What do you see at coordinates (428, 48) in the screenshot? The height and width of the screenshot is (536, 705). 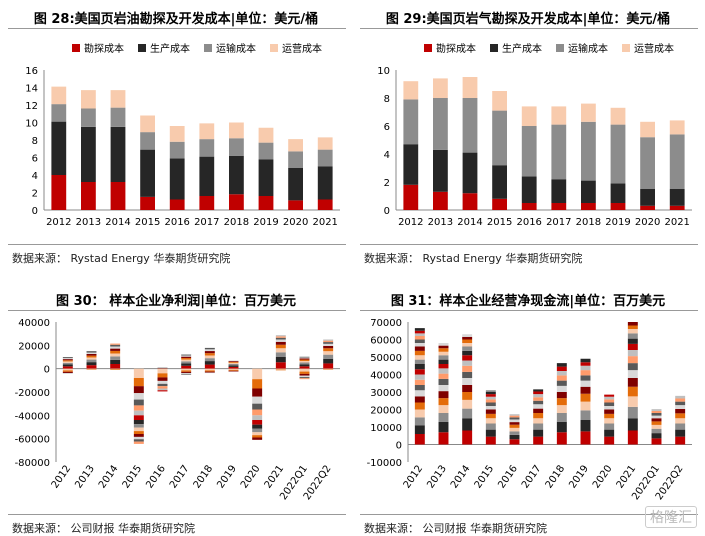 I see `legend-swatch` at bounding box center [428, 48].